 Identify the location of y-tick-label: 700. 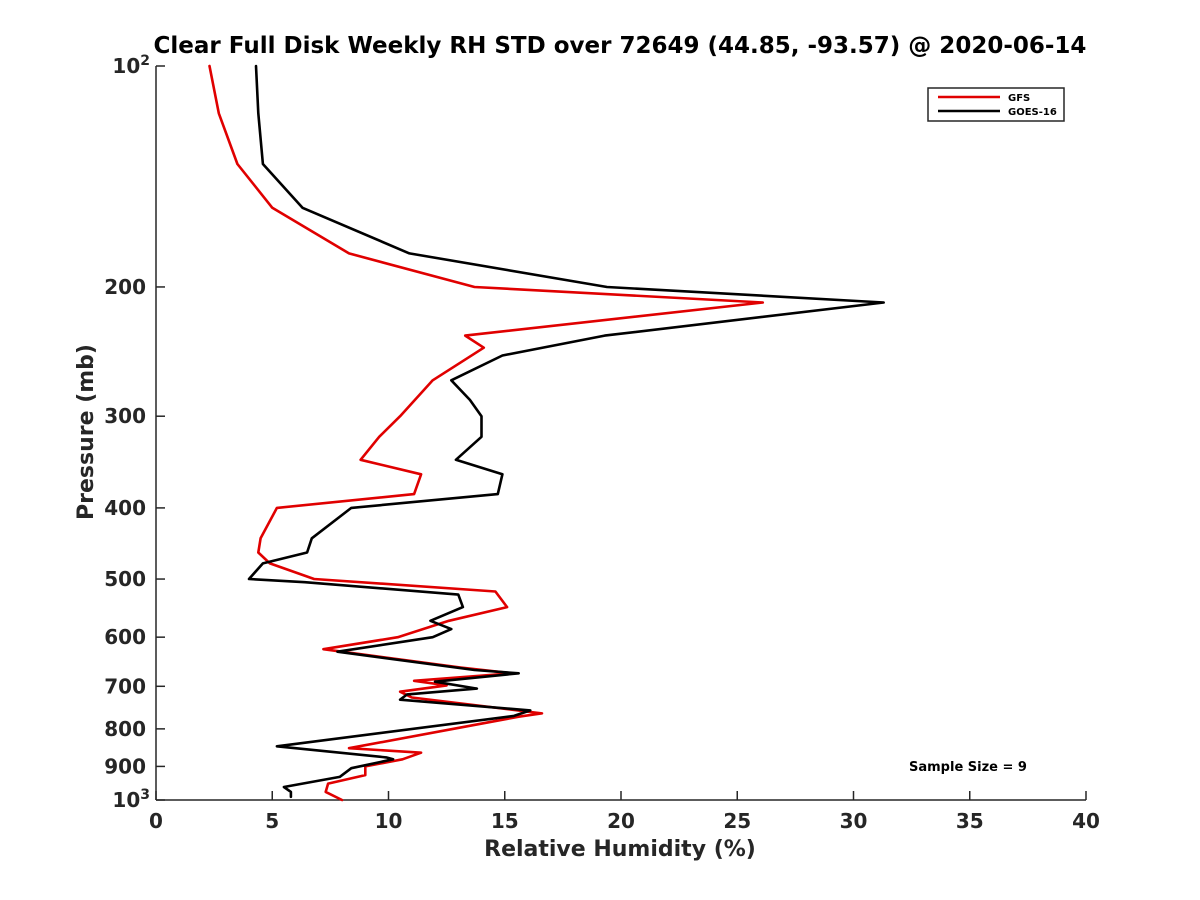
(125, 686).